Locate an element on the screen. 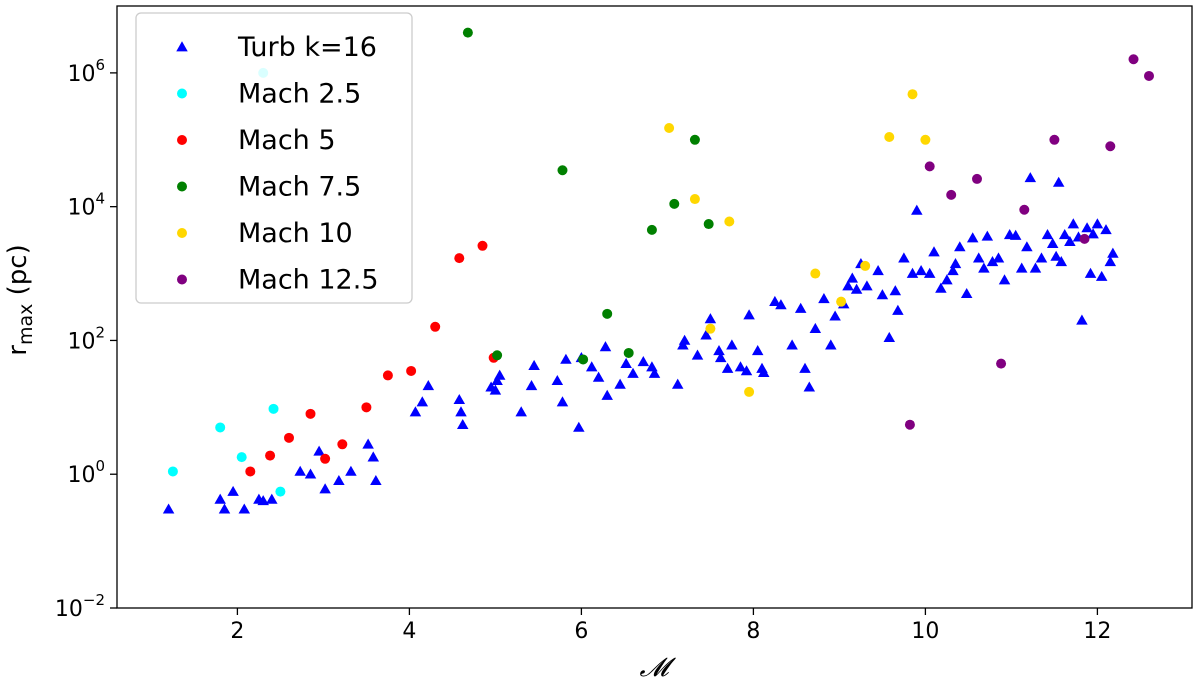  y-axis-label-main: r is located at coordinates (18, 350).